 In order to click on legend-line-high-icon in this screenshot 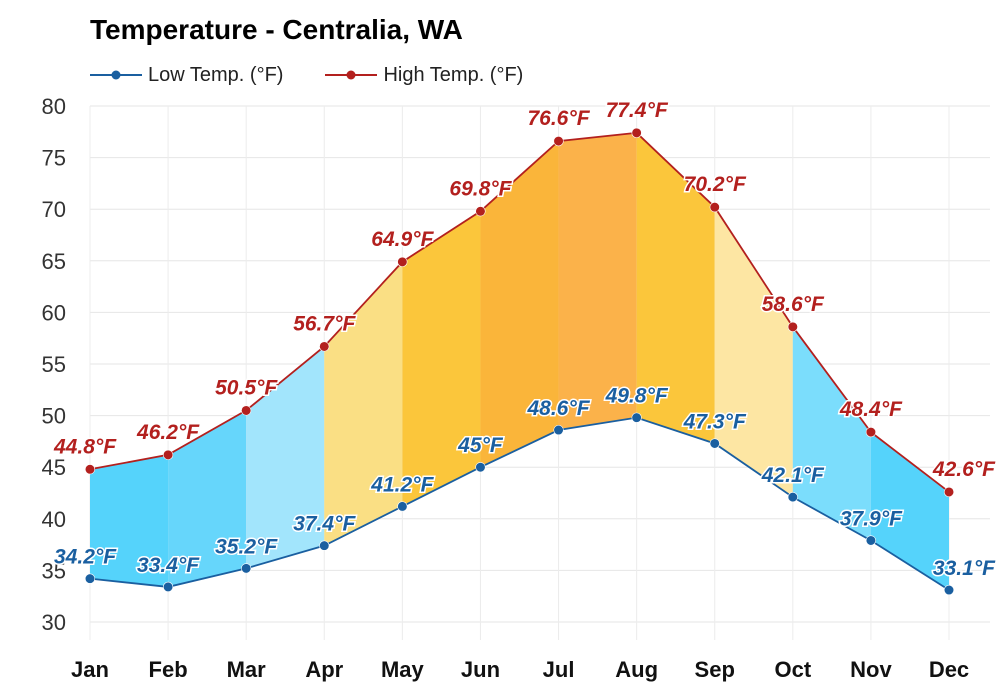, I will do `click(351, 75)`.